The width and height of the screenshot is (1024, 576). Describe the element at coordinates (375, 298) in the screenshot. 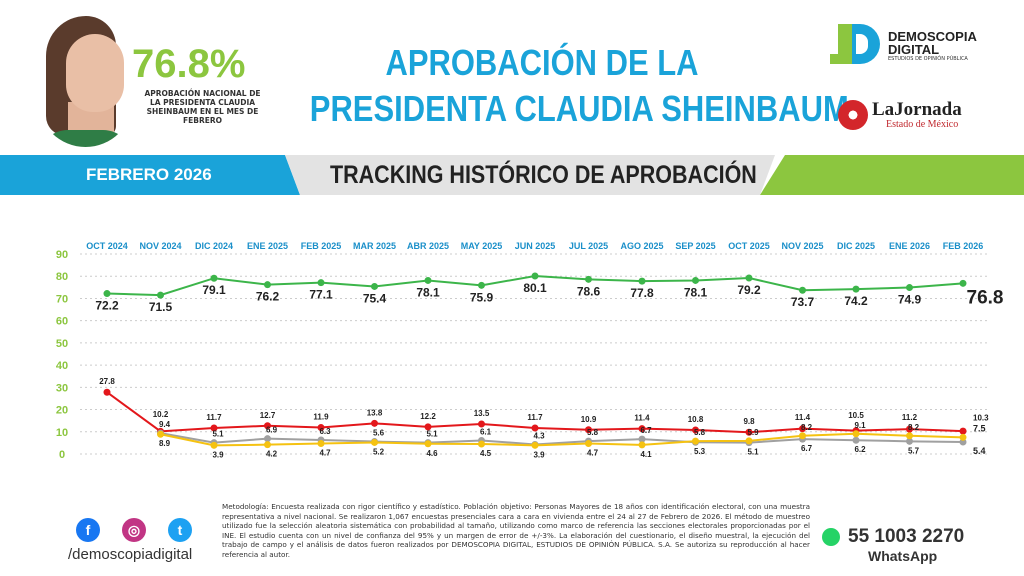

I see `data-label: 75.4` at that location.